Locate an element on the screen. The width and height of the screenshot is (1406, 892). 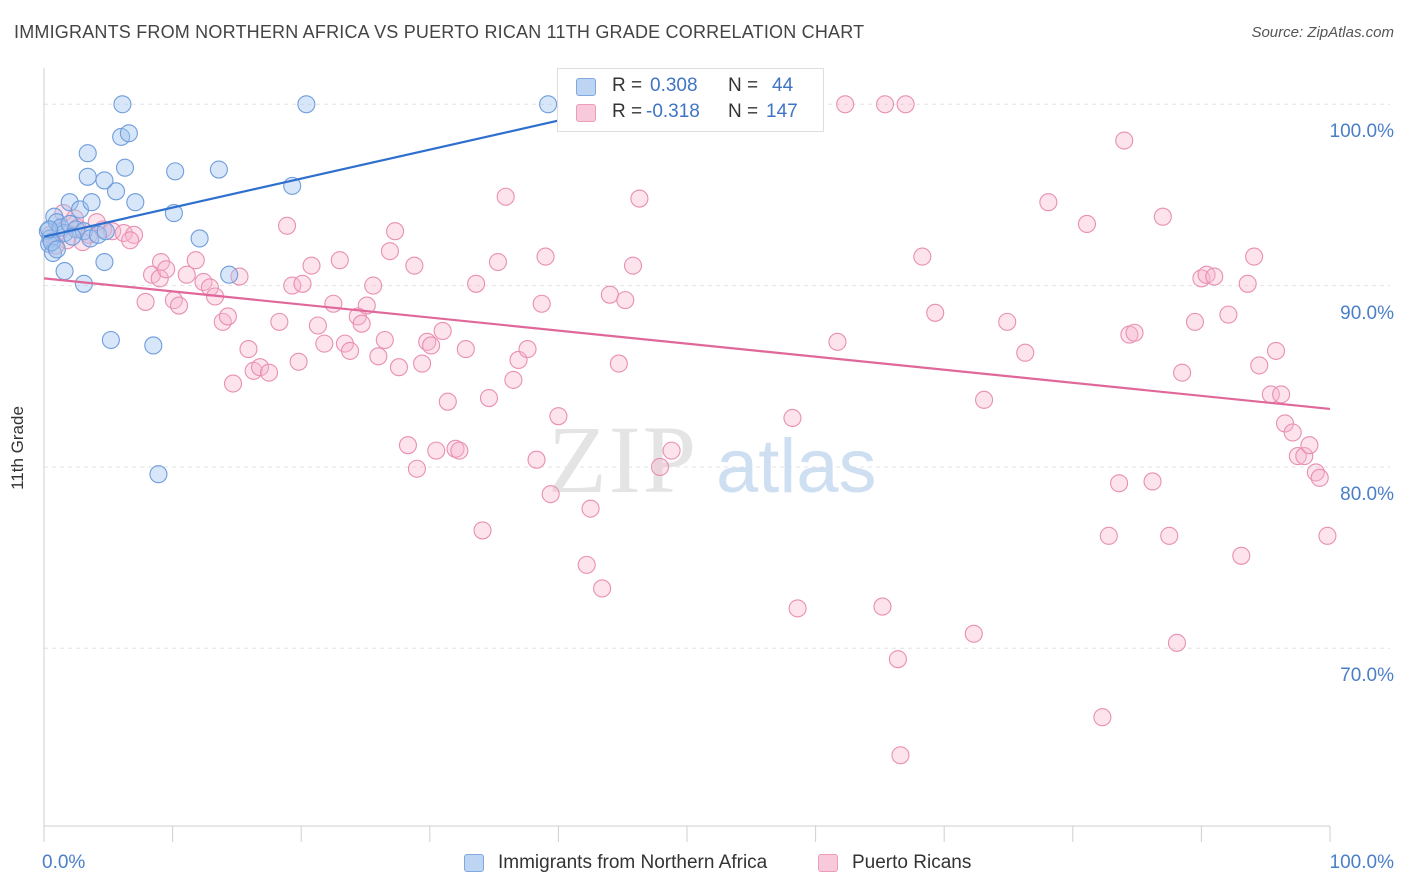
trend-line-immigrants is located at coordinates (301, 178).